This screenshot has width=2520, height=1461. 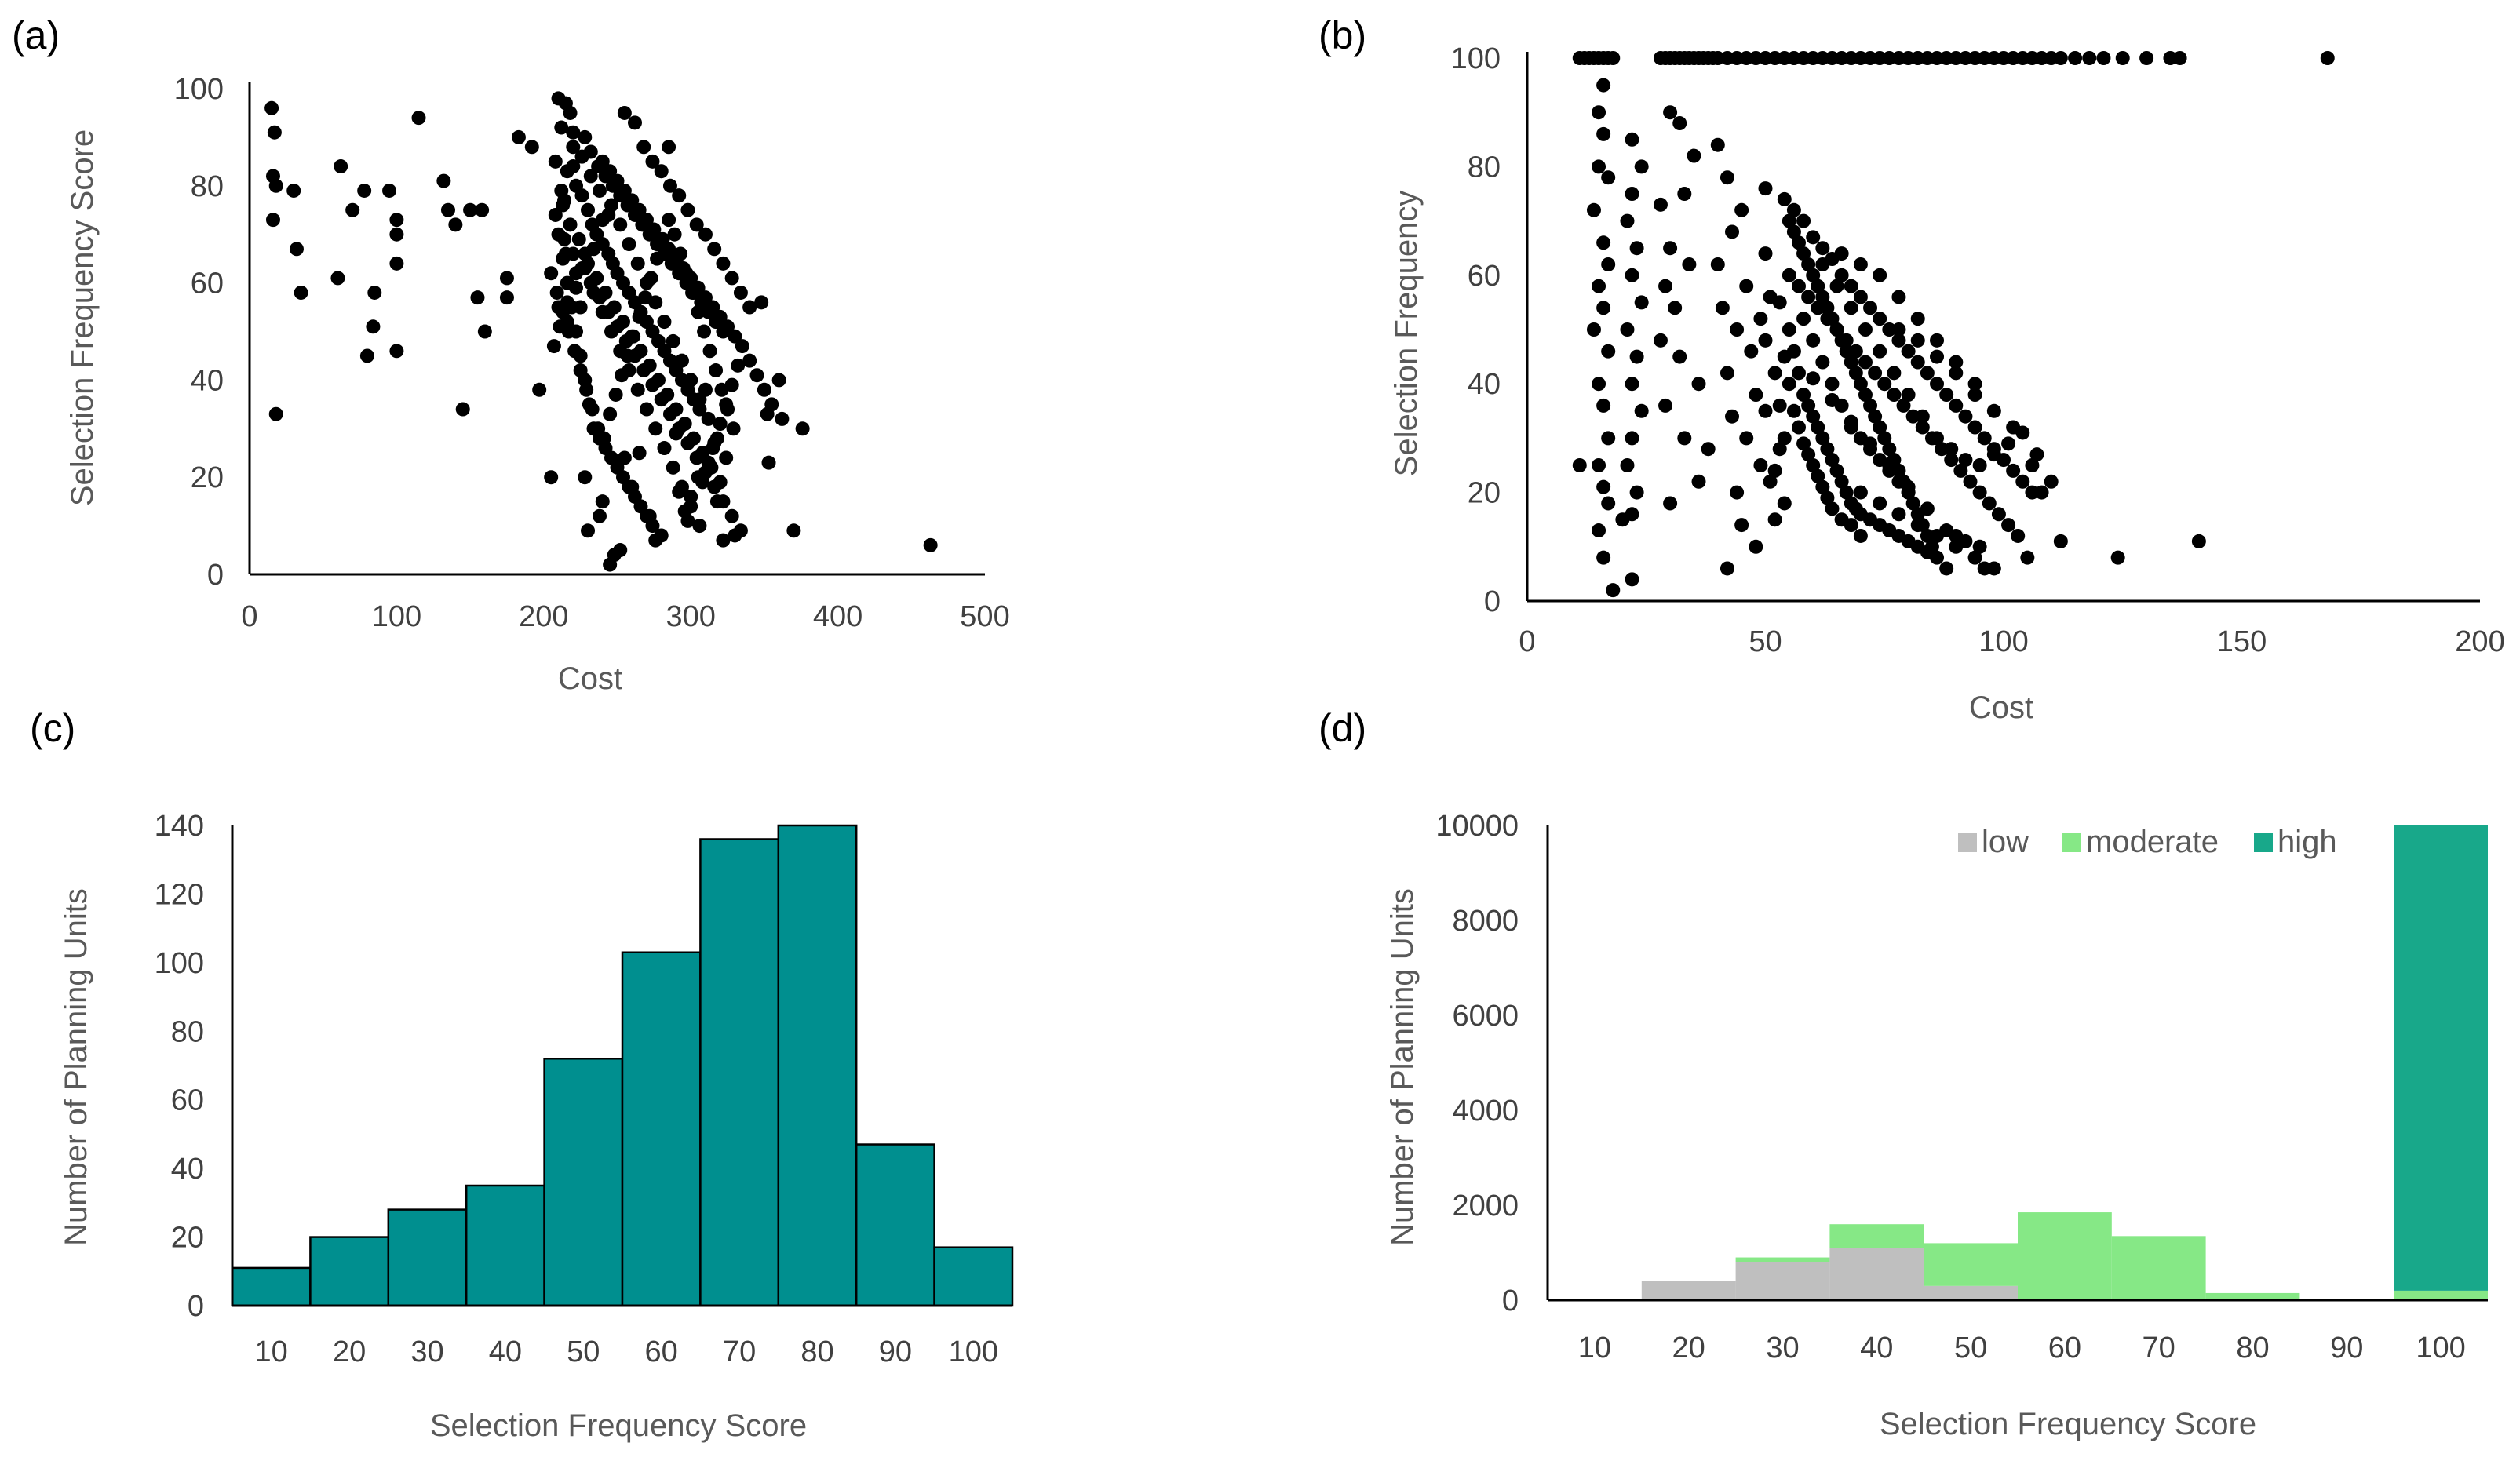 What do you see at coordinates (207, 380) in the screenshot?
I see `panel-a-y-tick-label: 40` at bounding box center [207, 380].